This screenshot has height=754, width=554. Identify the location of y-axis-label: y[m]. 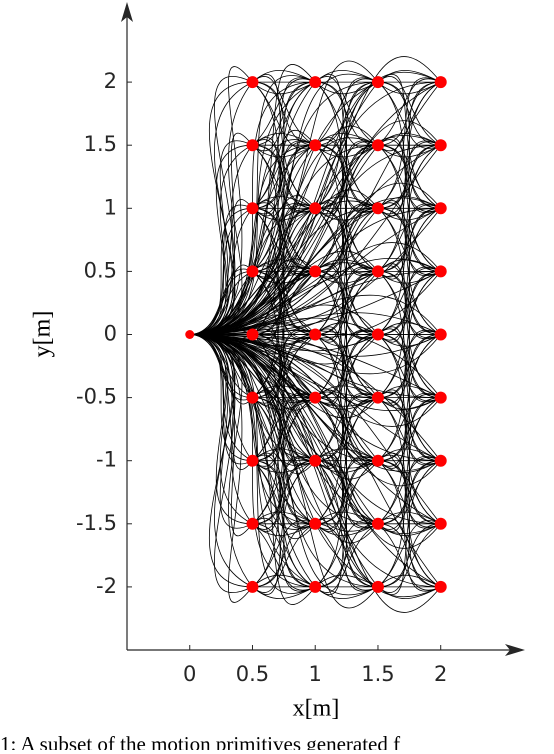
(43, 334).